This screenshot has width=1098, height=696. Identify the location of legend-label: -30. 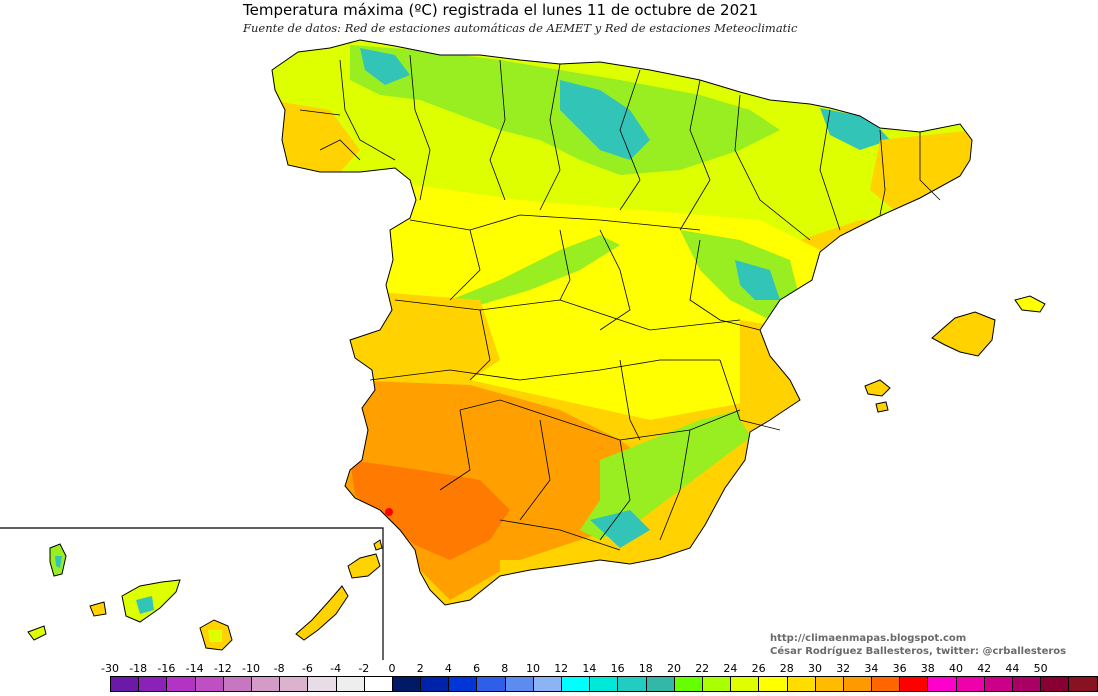
(110, 668).